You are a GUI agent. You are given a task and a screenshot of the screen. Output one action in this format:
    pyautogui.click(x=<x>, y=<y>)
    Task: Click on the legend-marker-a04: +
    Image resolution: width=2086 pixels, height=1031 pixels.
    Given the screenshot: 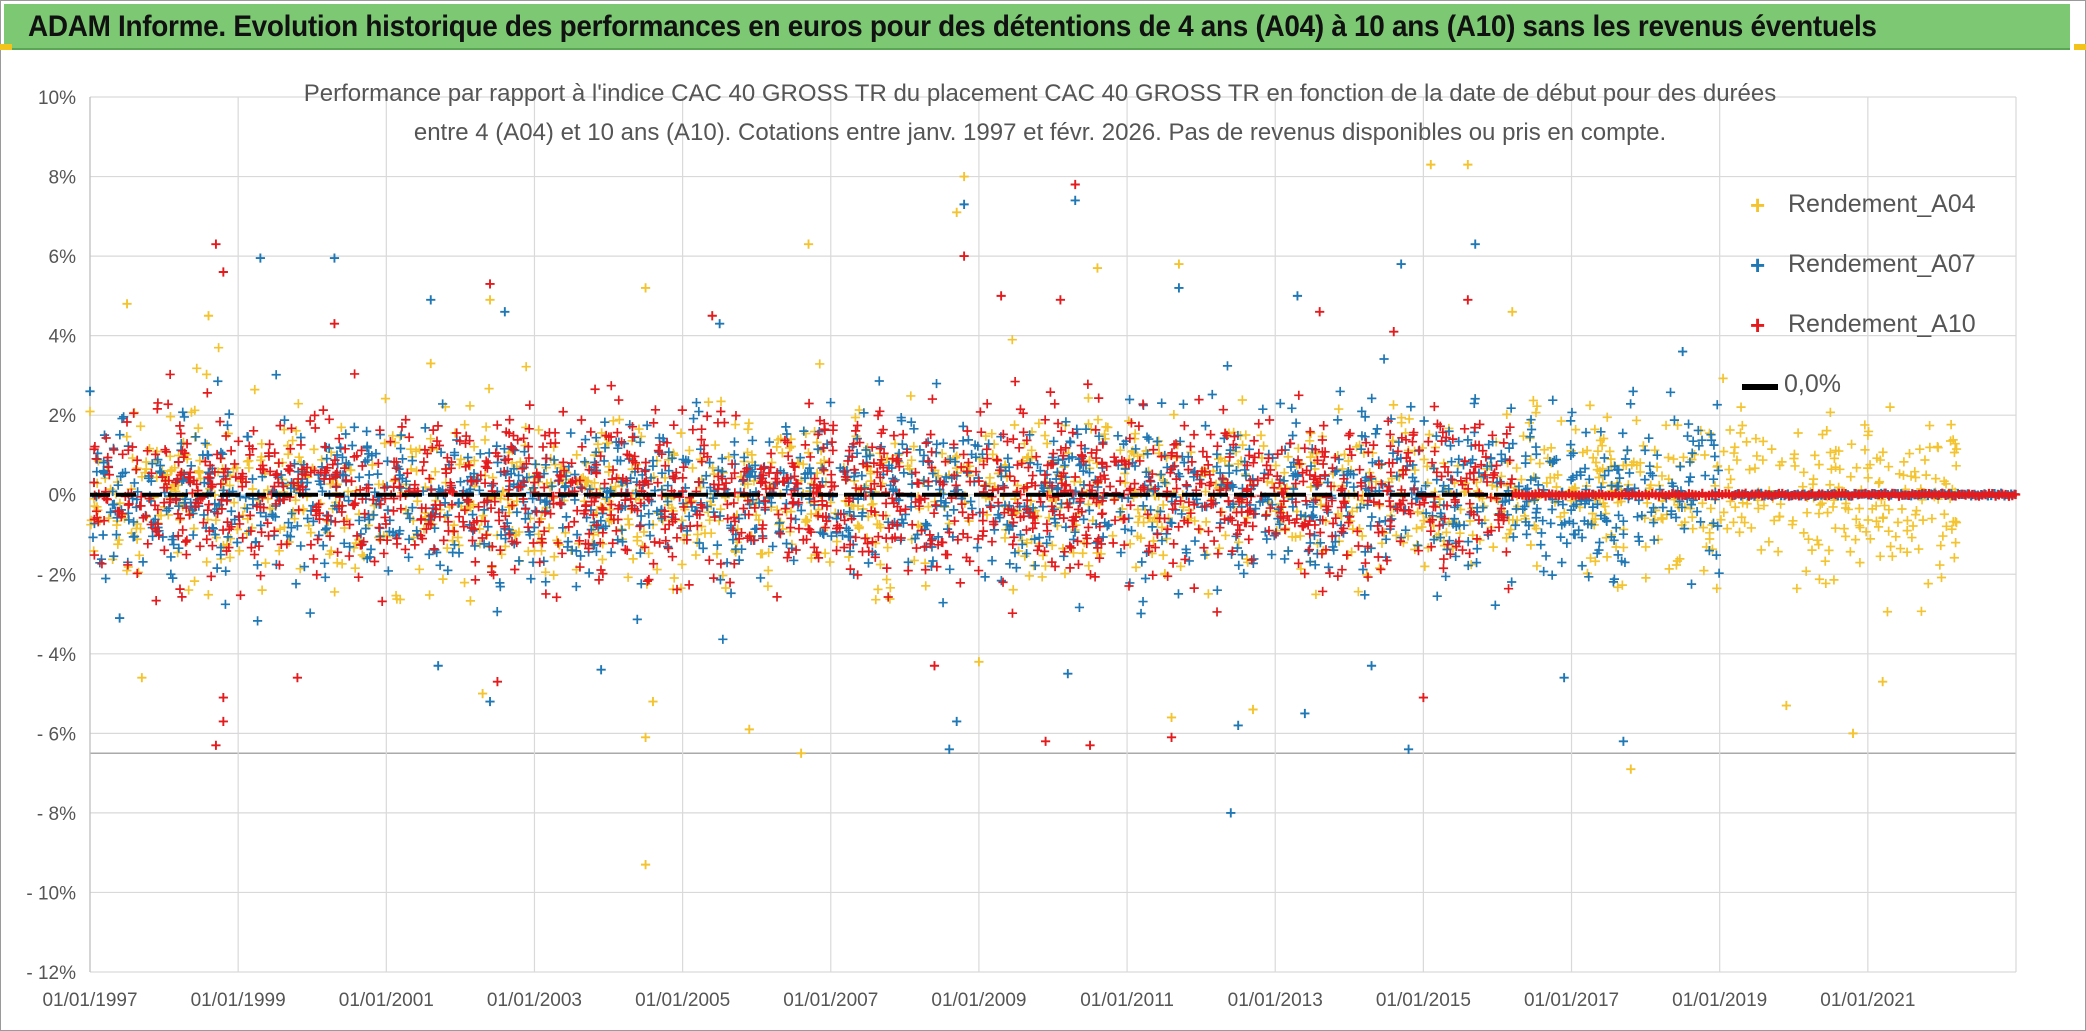 What is the action you would take?
    pyautogui.click(x=1758, y=205)
    